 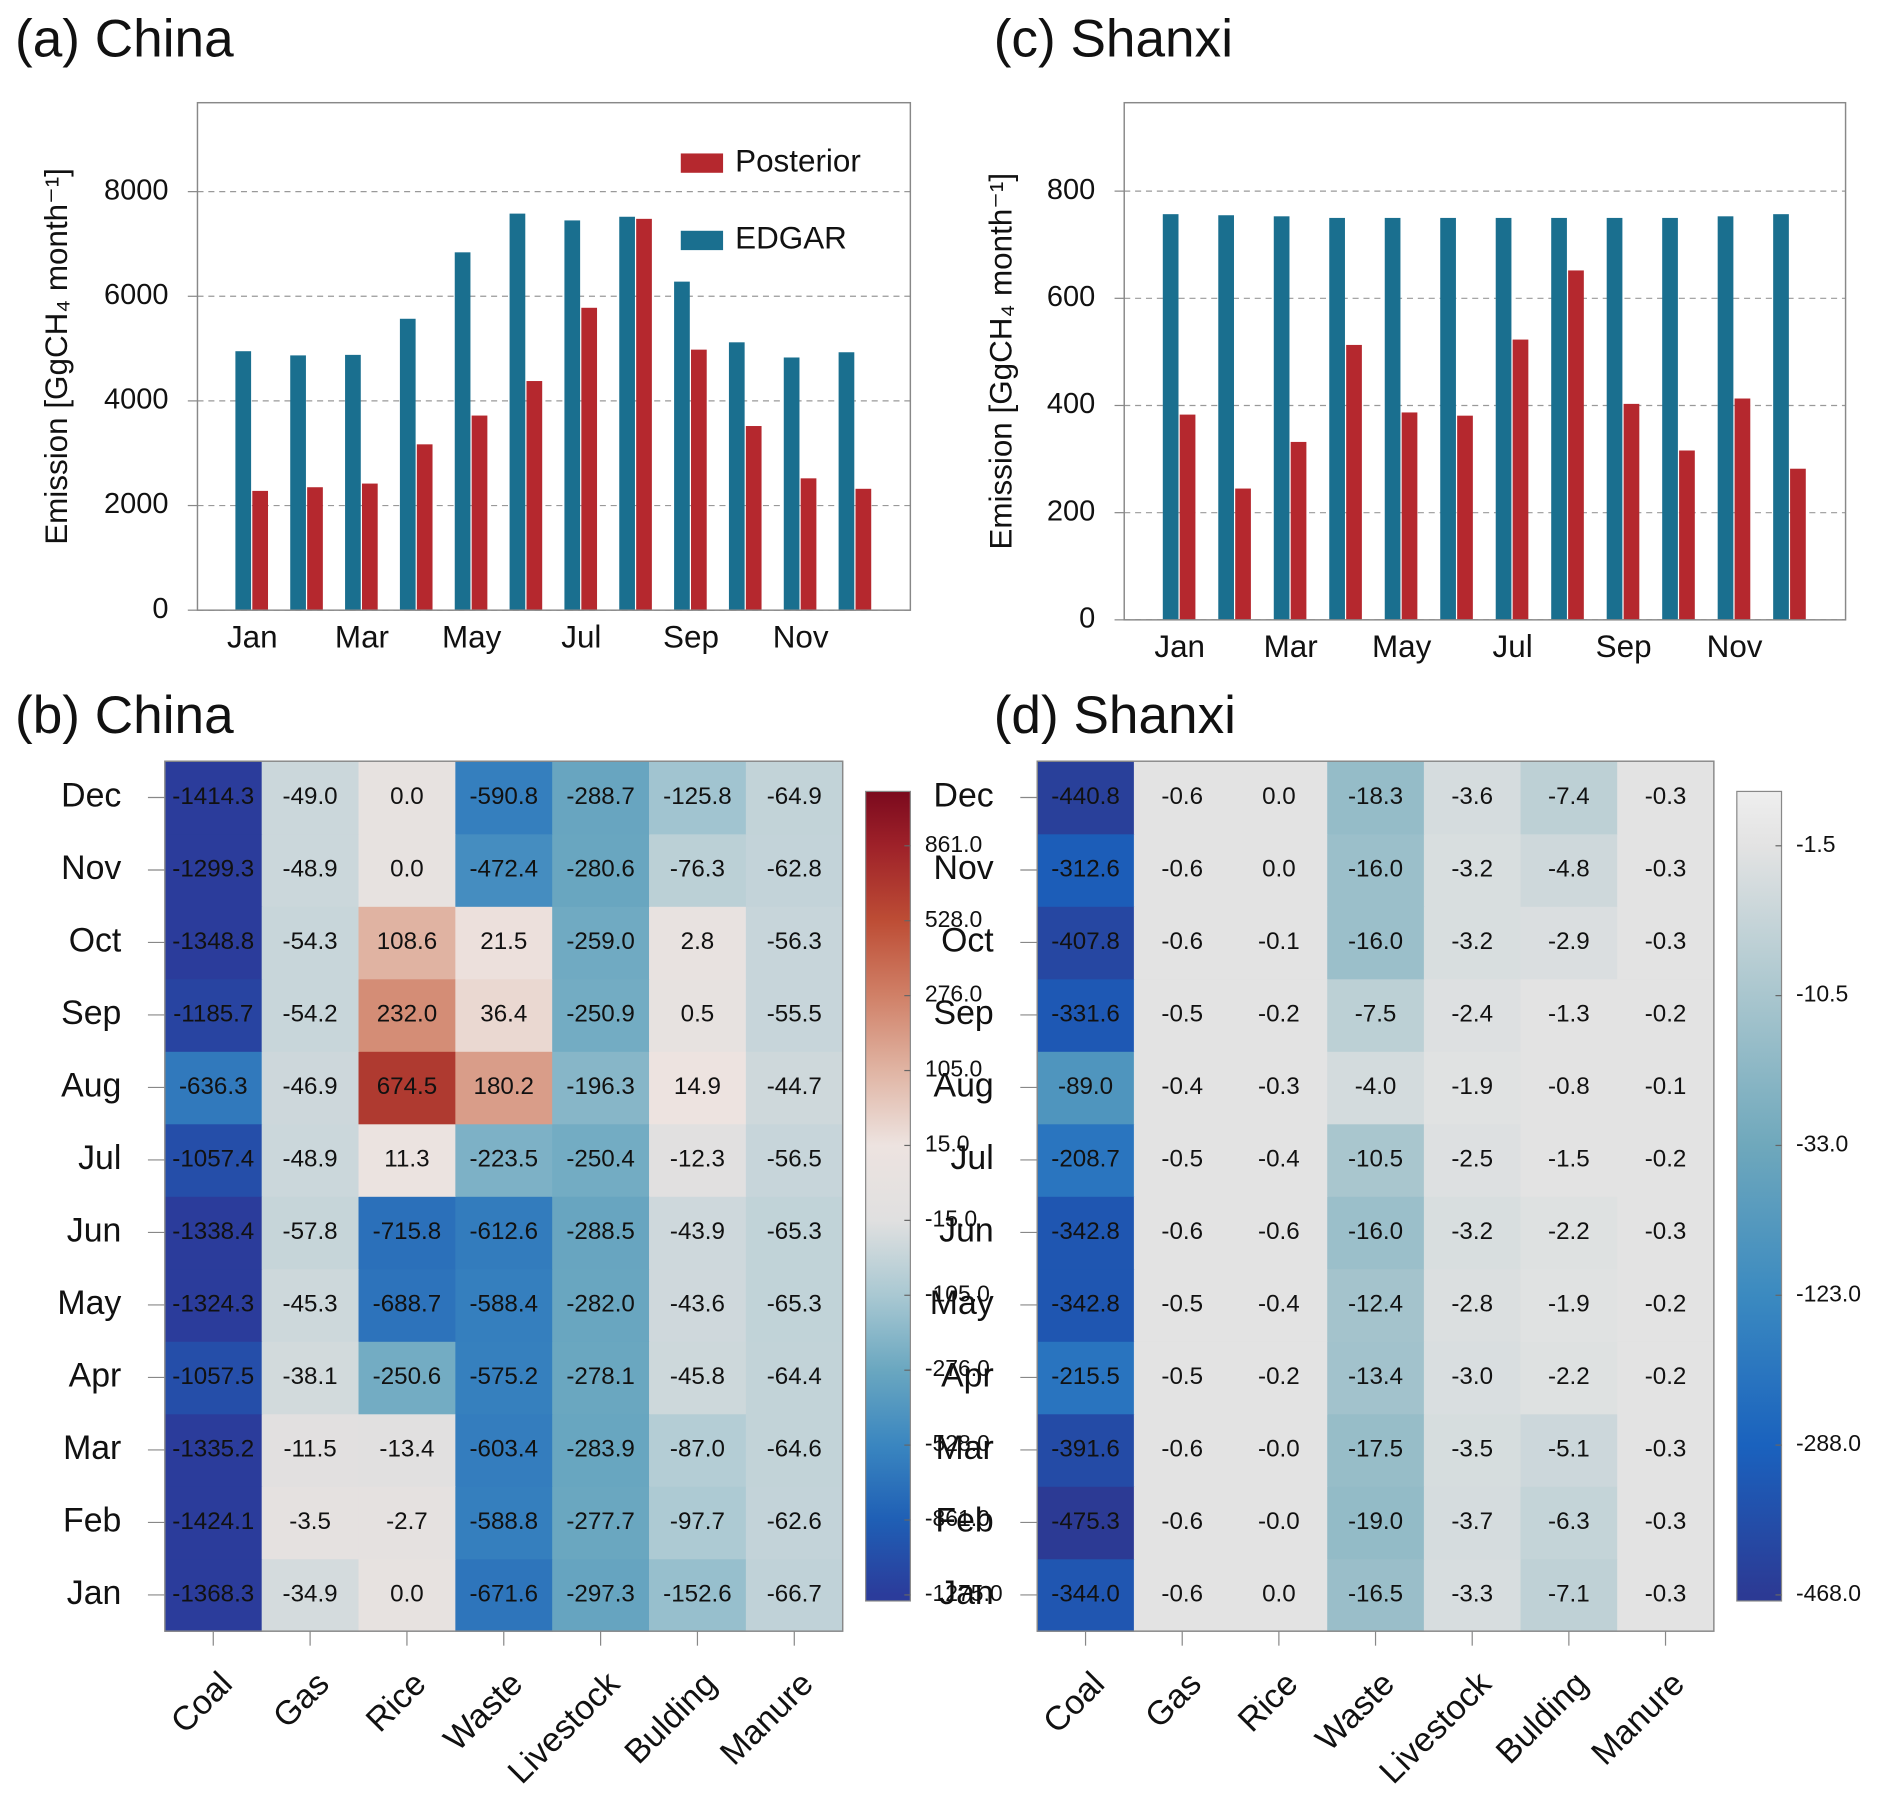 I want to click on cell-label: 0.0, so click(x=1279, y=796).